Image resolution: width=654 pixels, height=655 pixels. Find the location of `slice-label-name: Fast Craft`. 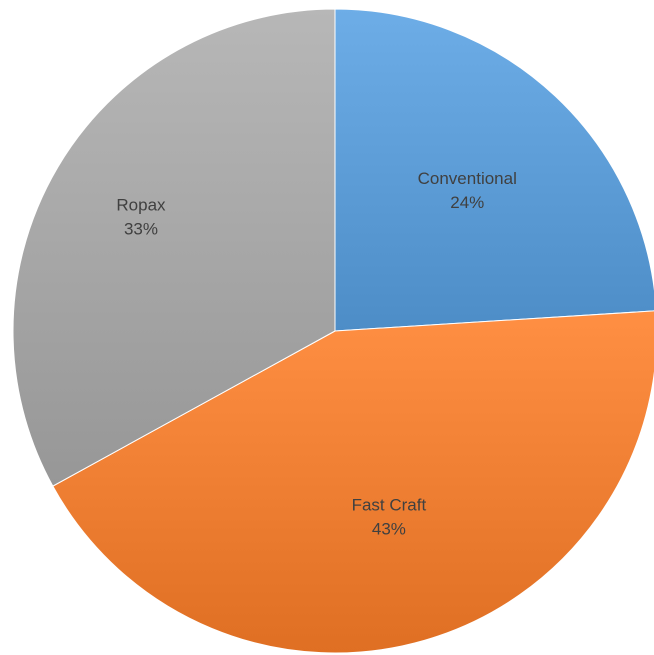

slice-label-name: Fast Craft is located at coordinates (389, 505).